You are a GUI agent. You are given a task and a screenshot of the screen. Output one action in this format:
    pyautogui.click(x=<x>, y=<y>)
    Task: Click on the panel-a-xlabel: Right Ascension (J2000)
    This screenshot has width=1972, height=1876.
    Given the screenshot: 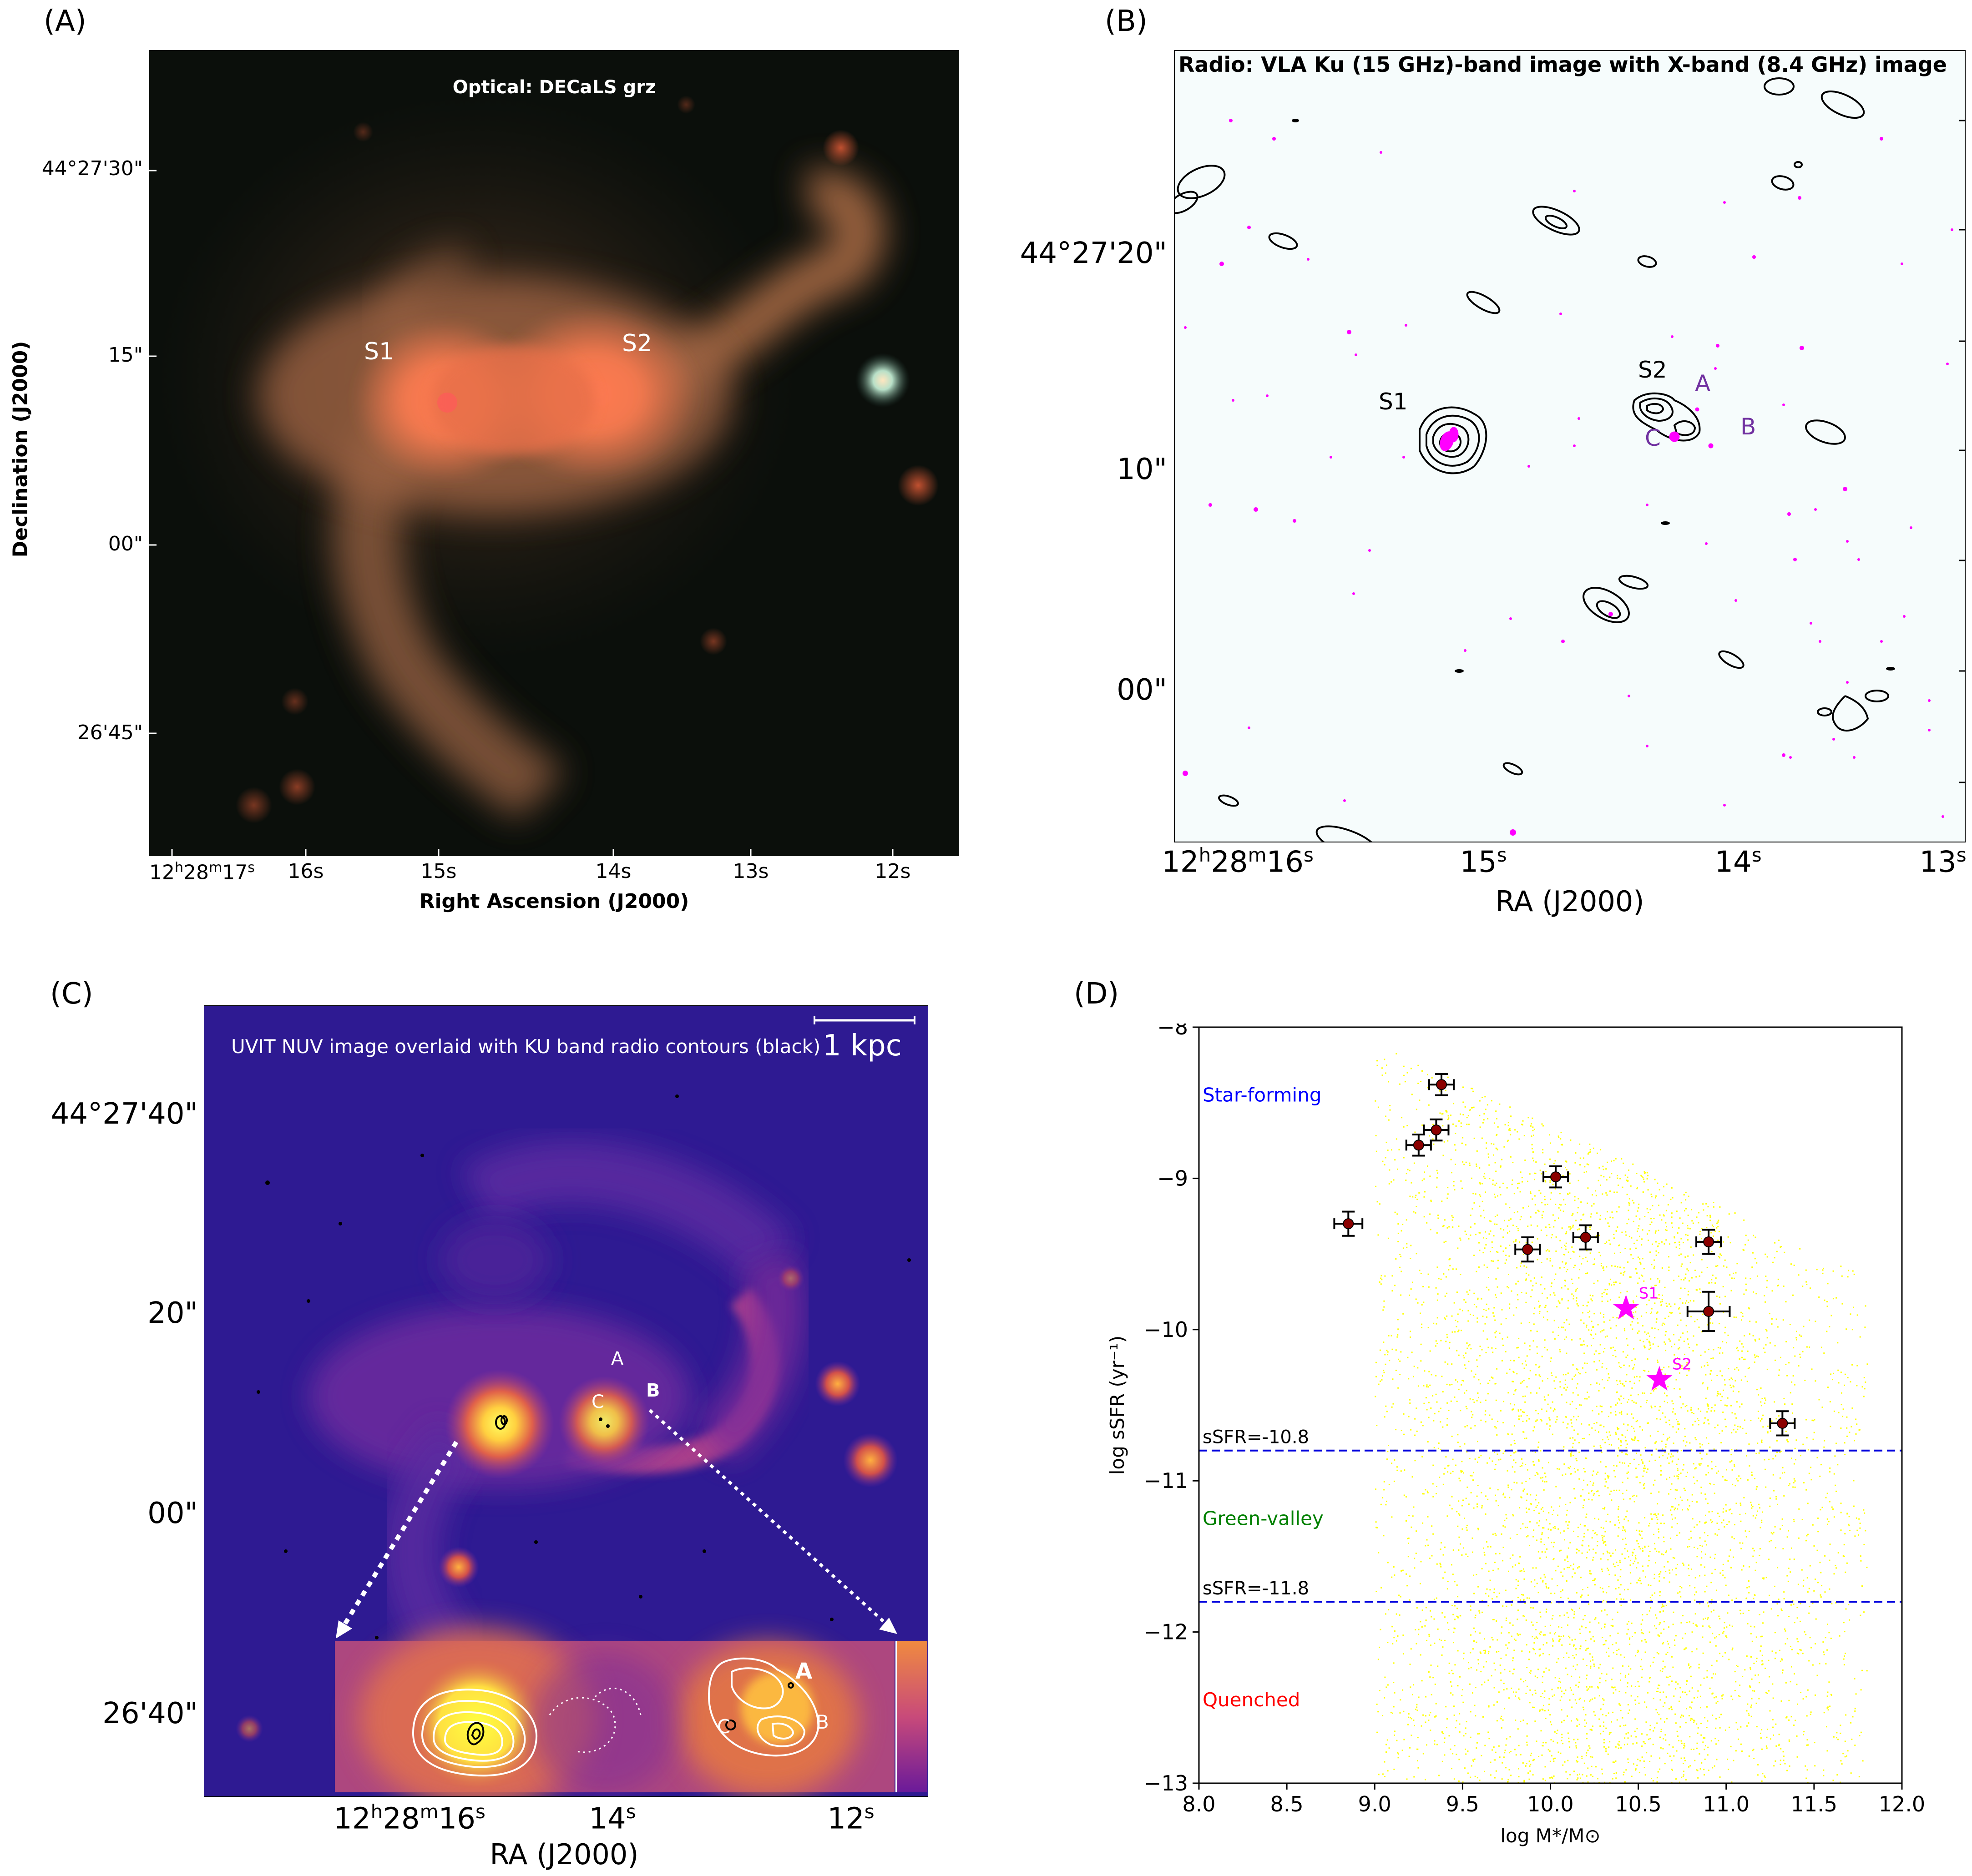 What is the action you would take?
    pyautogui.click(x=554, y=901)
    